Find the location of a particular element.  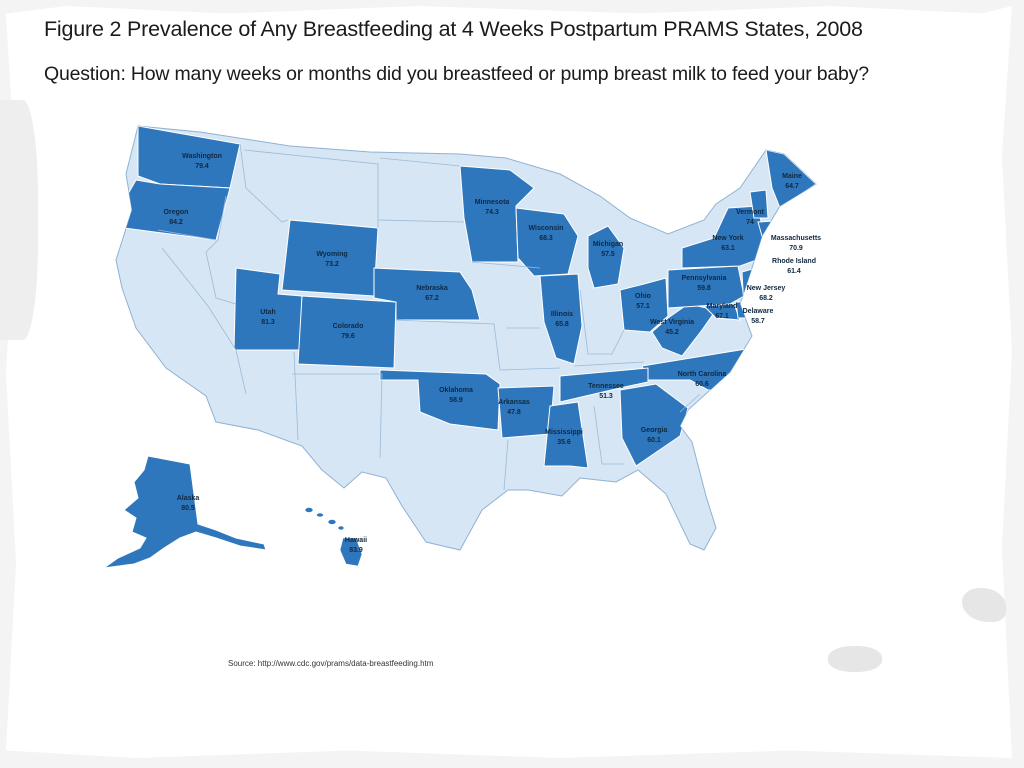

state-value-label: 57.5 is located at coordinates (608, 254).